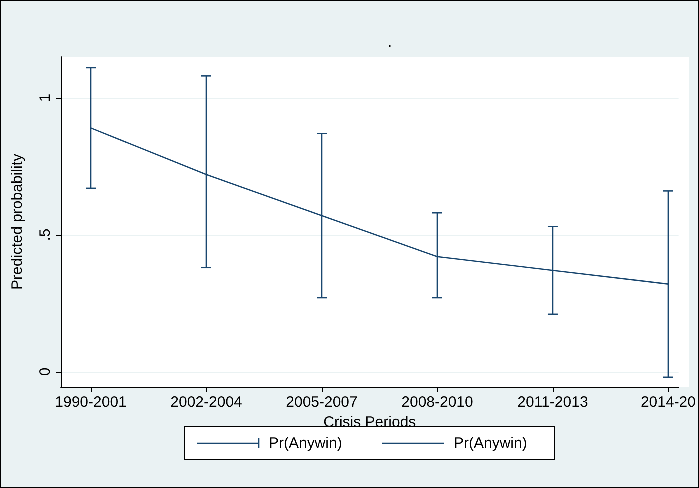 This screenshot has height=488, width=699. I want to click on x-tick-label: 2014-20, so click(668, 402).